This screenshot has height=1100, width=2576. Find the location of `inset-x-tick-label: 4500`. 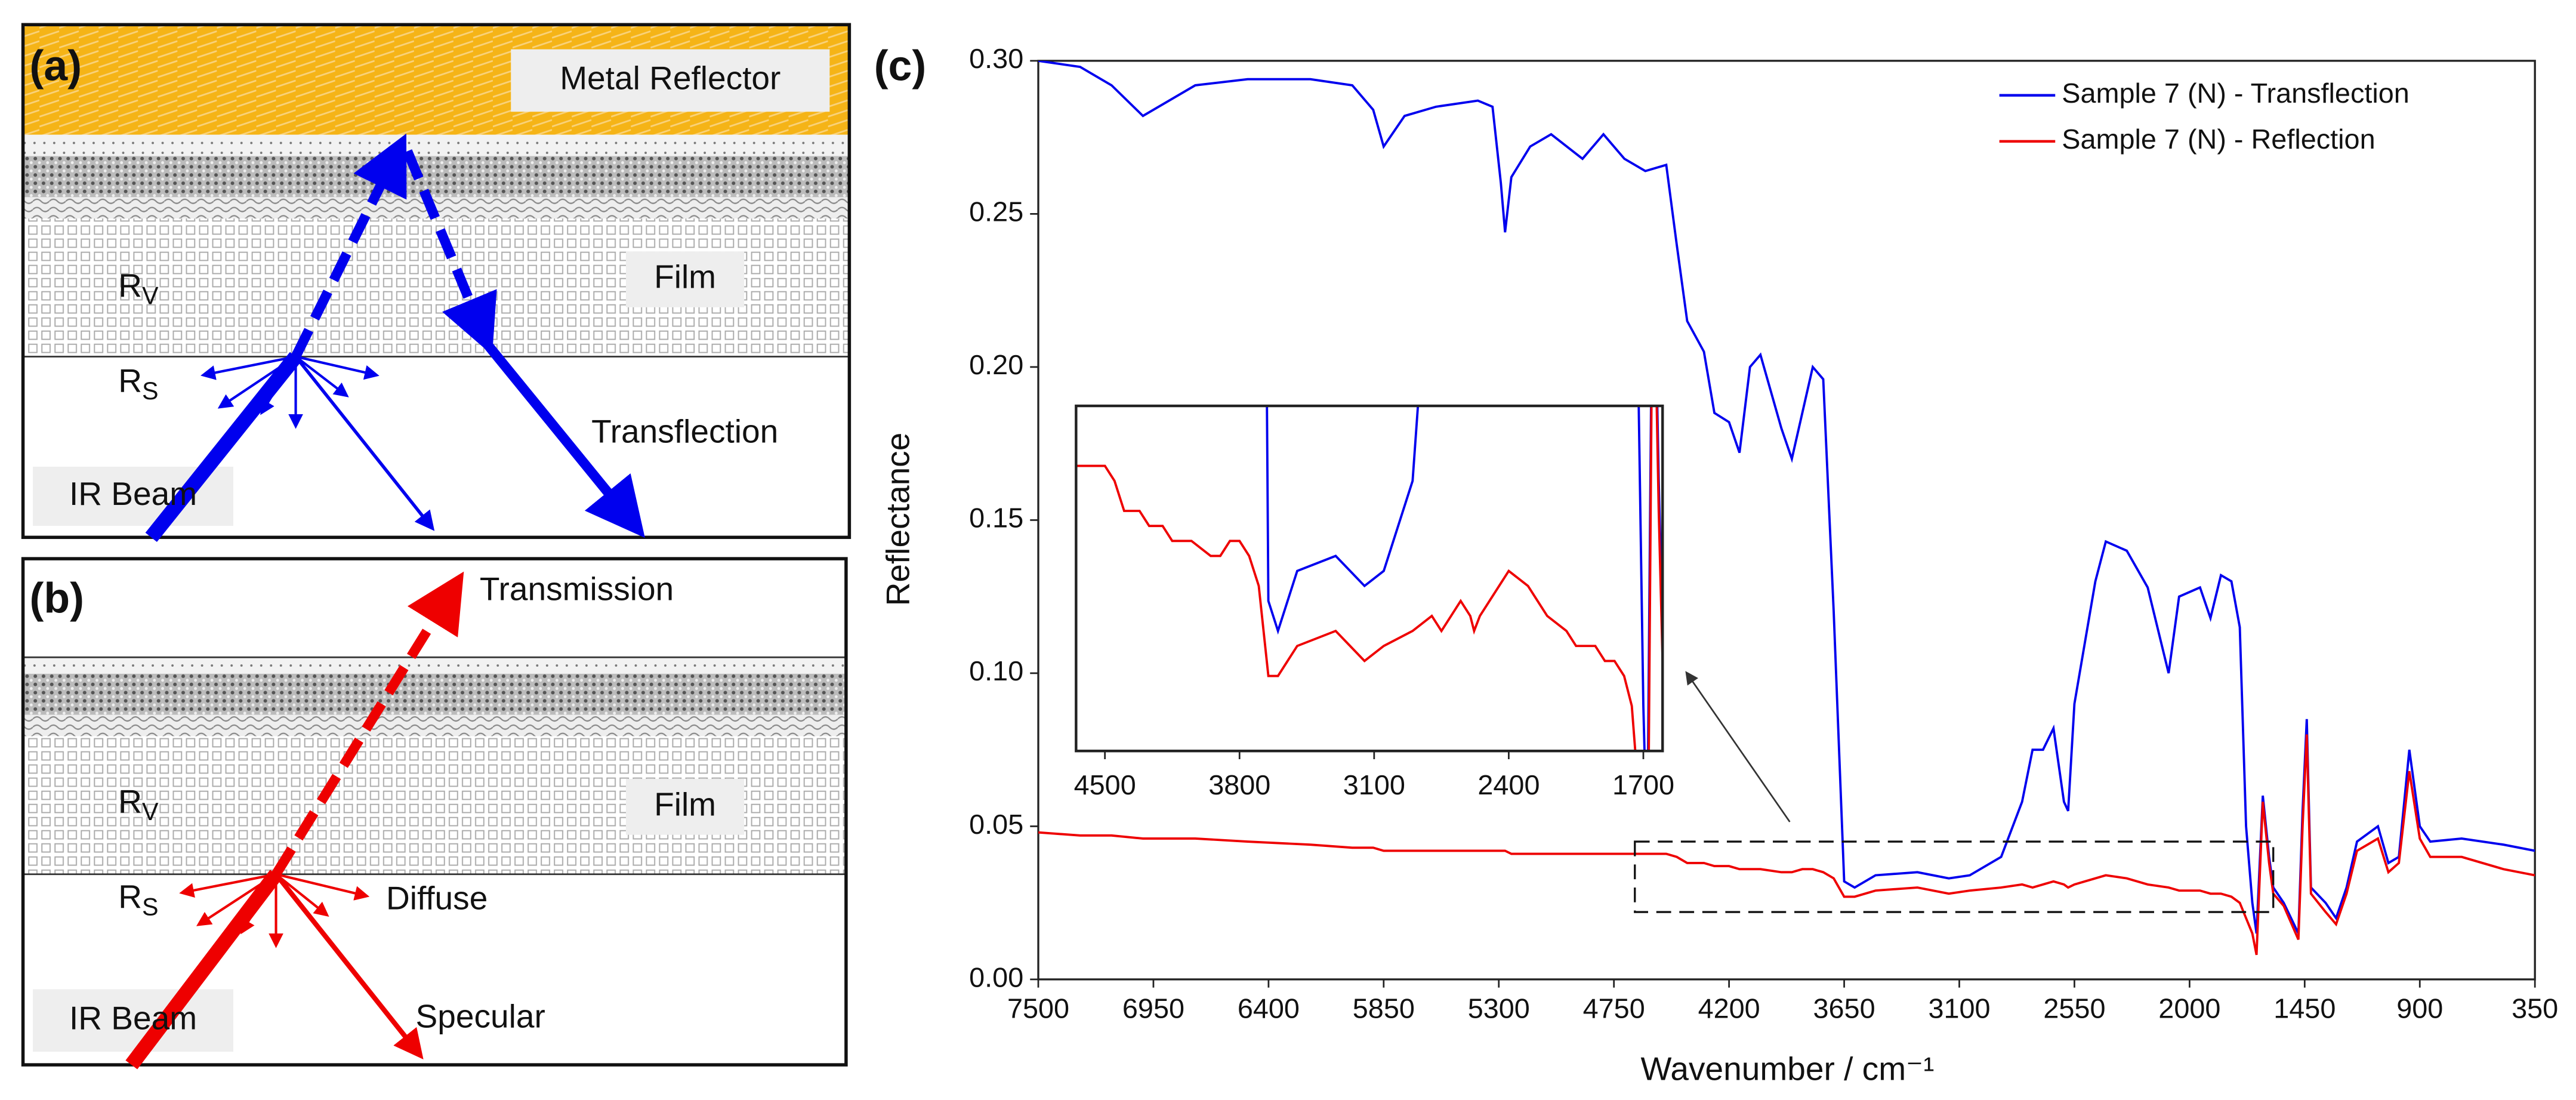

inset-x-tick-label: 4500 is located at coordinates (1105, 784).